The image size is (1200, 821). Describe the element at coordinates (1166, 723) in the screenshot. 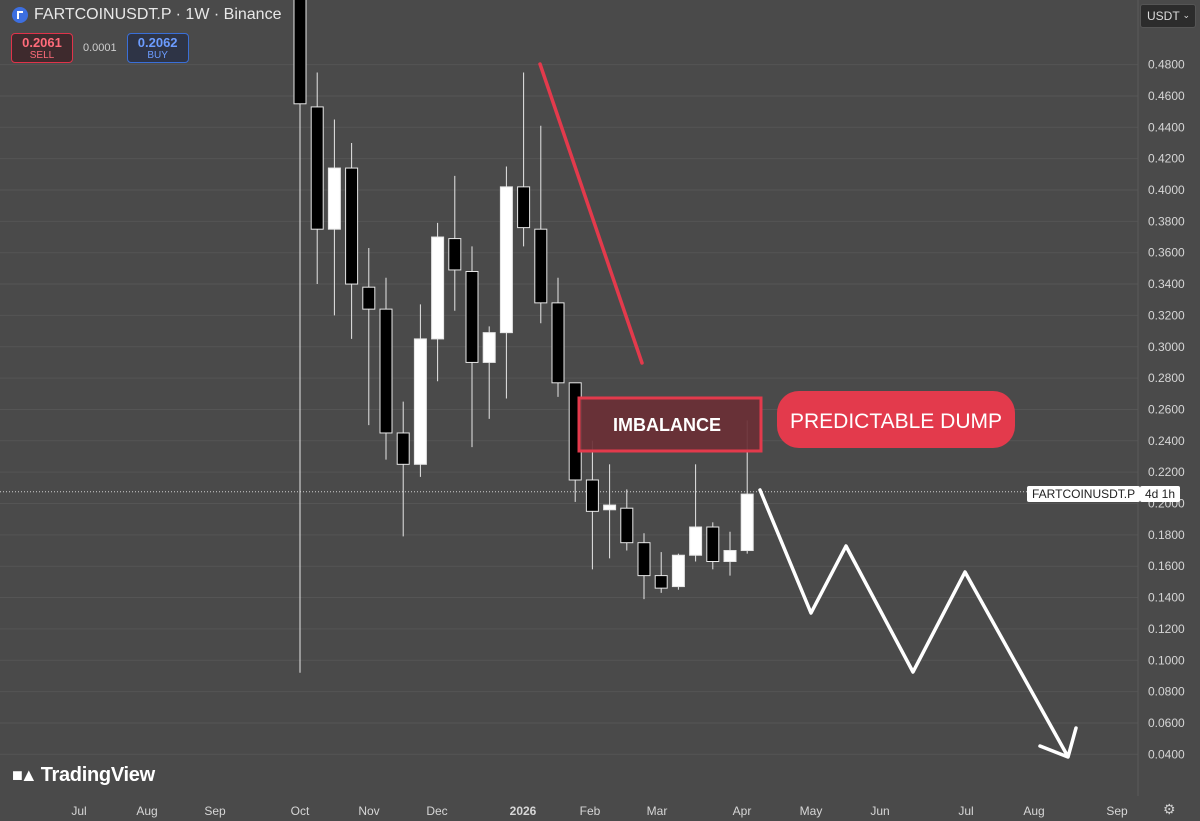

I see `y-tick-label: 0.0600` at that location.